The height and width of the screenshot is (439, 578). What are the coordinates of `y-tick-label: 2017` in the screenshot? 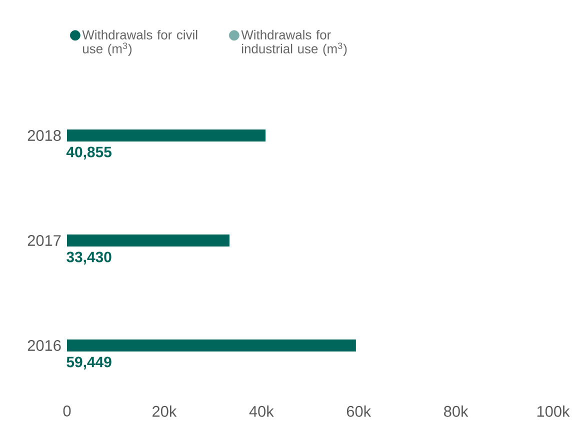 It's located at (44, 240).